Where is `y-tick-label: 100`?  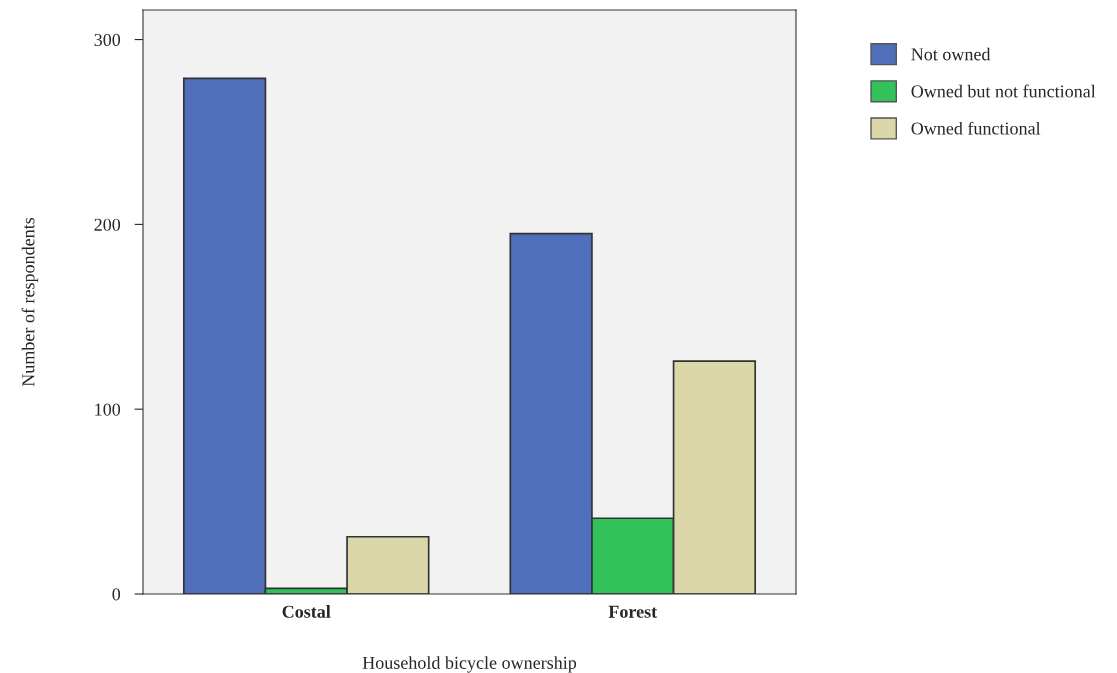 y-tick-label: 100 is located at coordinates (108, 409).